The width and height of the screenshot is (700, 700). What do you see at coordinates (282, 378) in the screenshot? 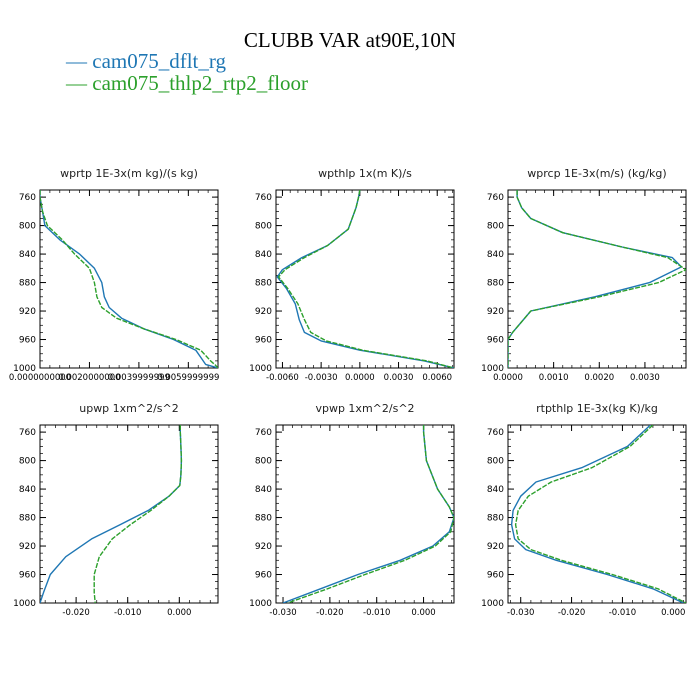
I see `x-tick-label: -0.0060` at bounding box center [282, 378].